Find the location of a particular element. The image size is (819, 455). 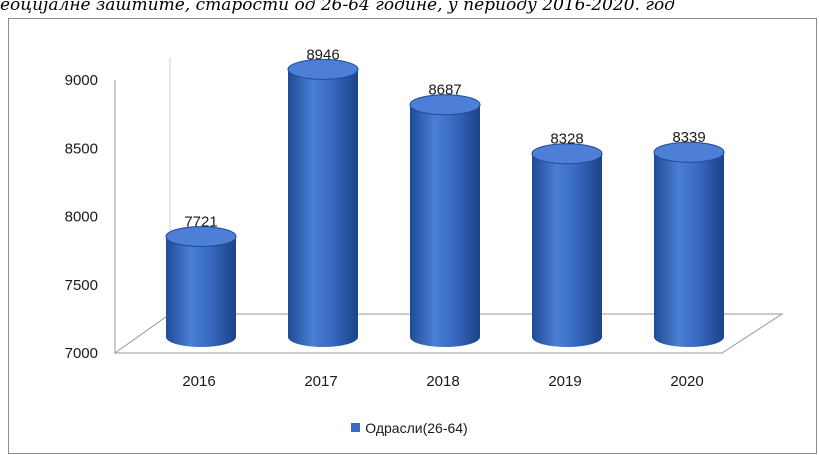

bar-2020 is located at coordinates (689, 244).